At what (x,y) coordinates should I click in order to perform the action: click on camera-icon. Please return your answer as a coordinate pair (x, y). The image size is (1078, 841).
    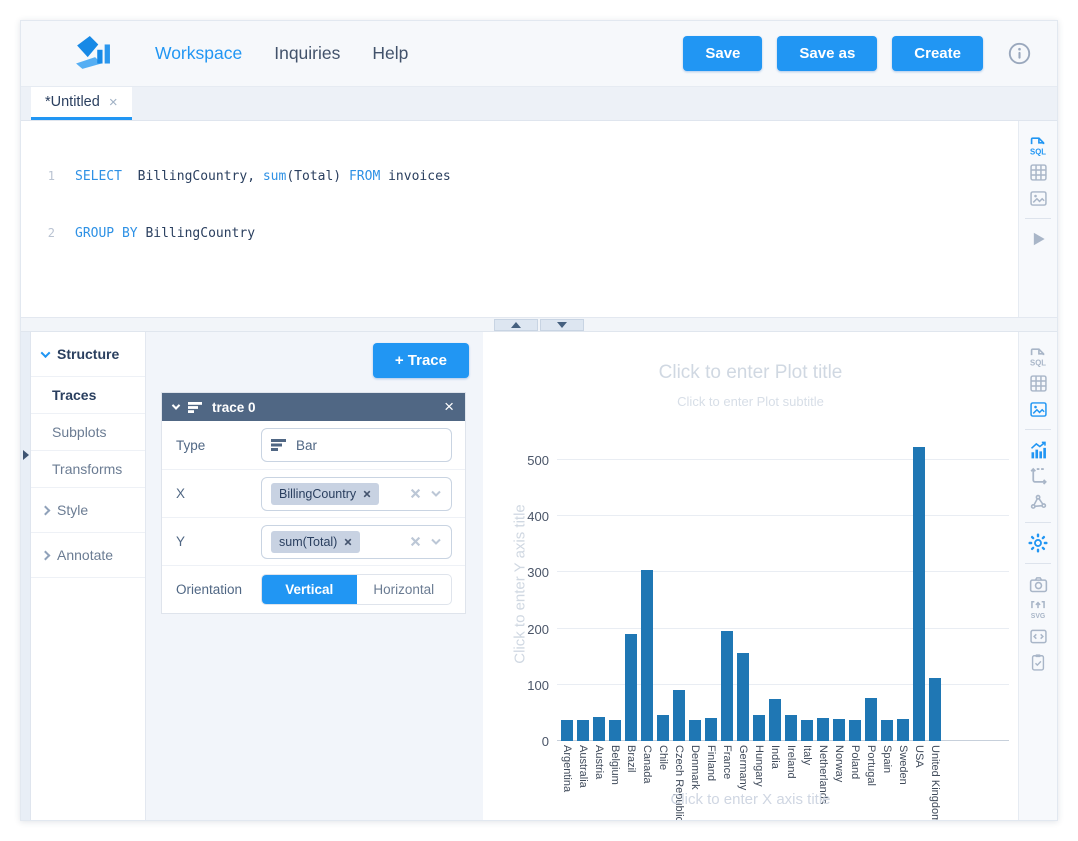
    Looking at the image, I should click on (1038, 584).